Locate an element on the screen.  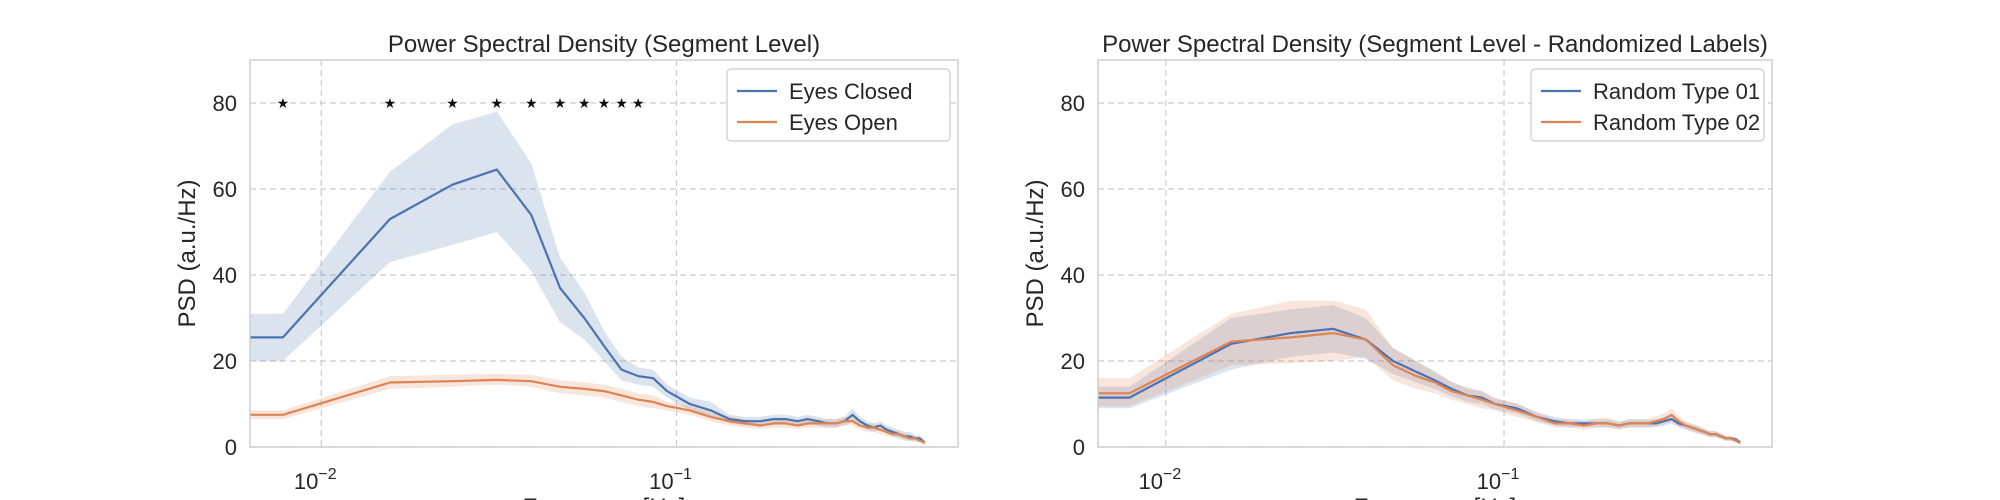
legend-label-2: Random Type 02 is located at coordinates (1676, 122).